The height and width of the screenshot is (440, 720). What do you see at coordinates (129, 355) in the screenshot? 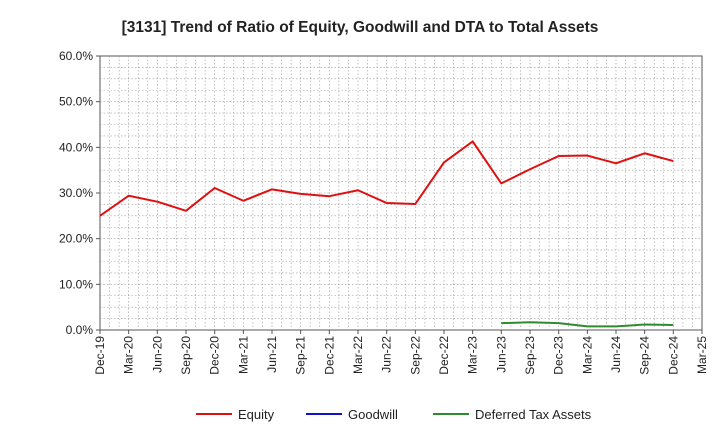
I see `x-tick-label: Mar-20` at bounding box center [129, 355].